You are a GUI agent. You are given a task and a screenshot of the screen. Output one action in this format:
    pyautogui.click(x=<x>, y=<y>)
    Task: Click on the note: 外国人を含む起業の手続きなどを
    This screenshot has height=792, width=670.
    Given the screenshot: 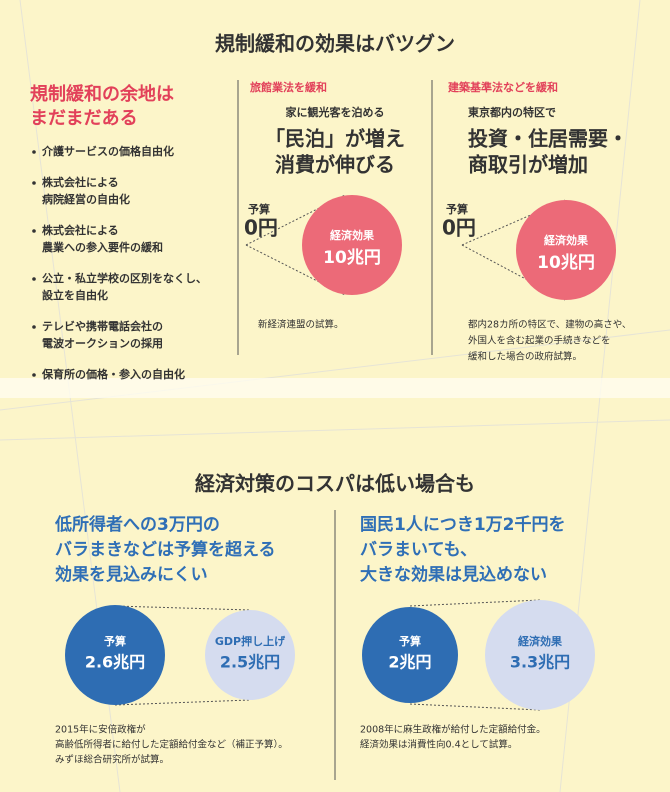 What is the action you would take?
    pyautogui.click(x=539, y=341)
    